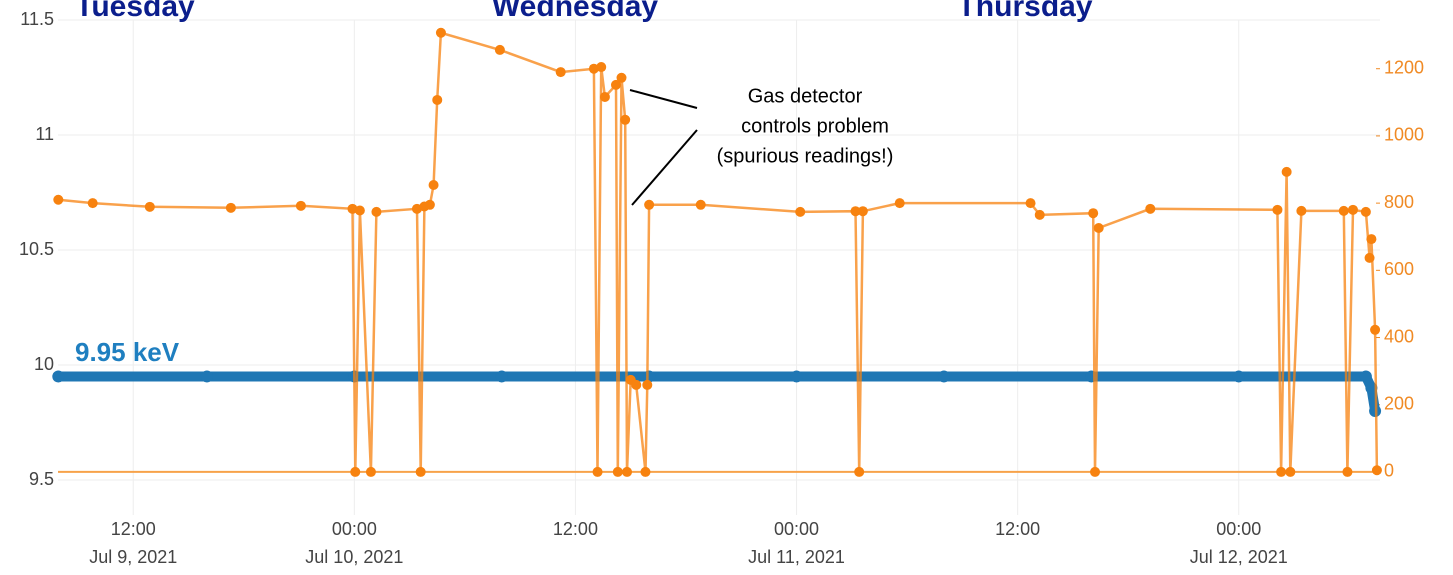 Image resolution: width=1453 pixels, height=575 pixels. Describe the element at coordinates (133, 557) in the screenshot. I see `x-tick-label: Jul 9, 2021` at that location.